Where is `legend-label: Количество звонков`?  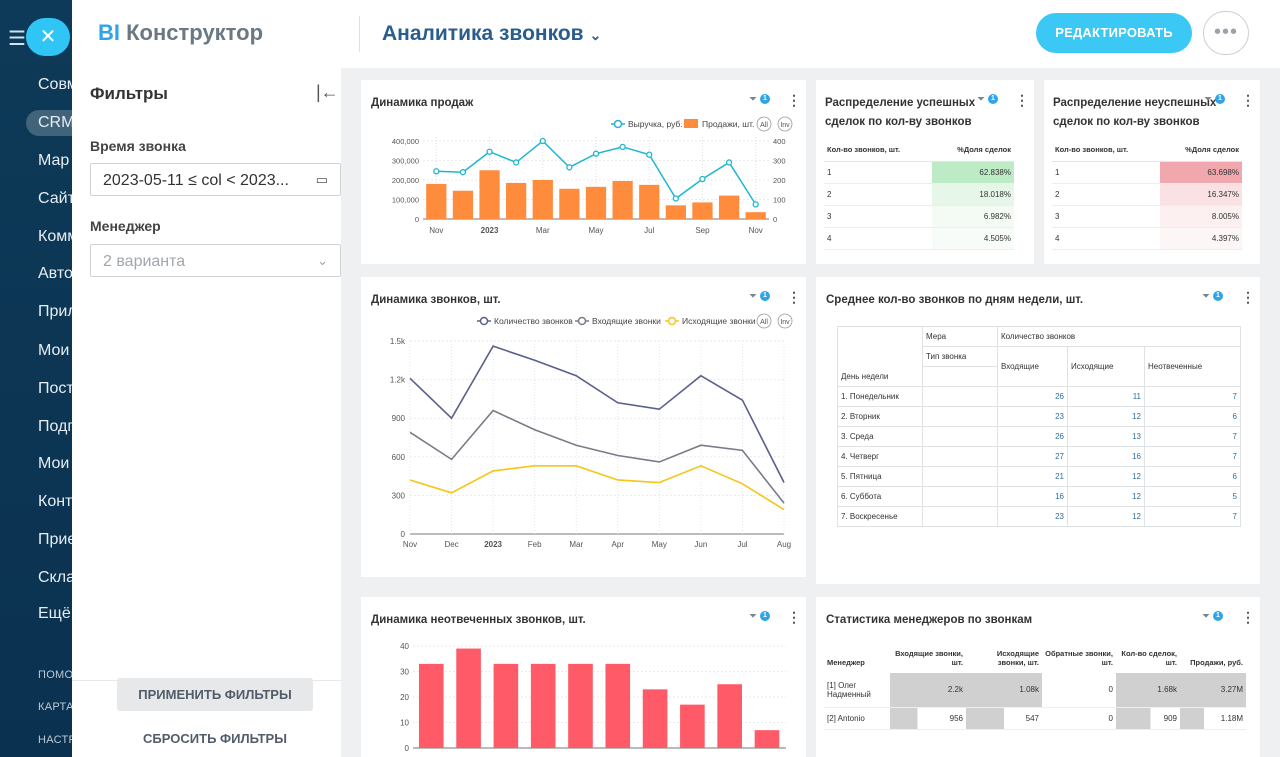 legend-label: Количество звонков is located at coordinates (533, 321).